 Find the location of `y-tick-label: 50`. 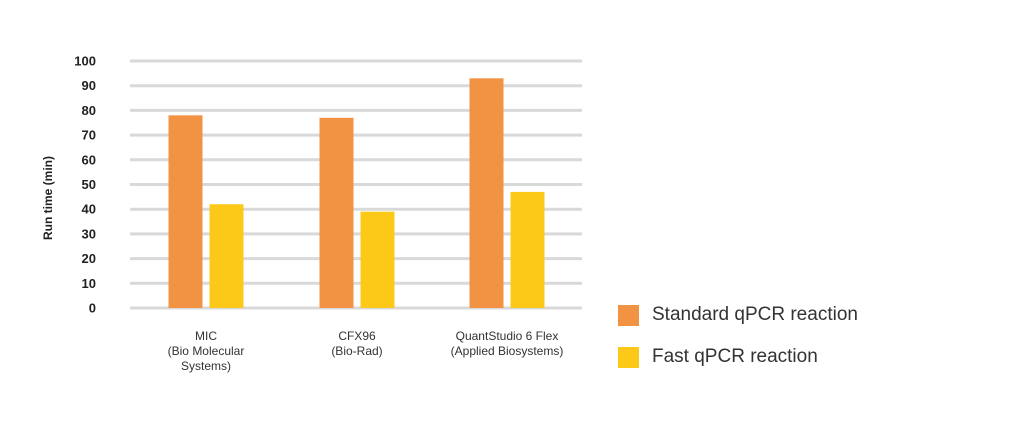

y-tick-label: 50 is located at coordinates (89, 184).